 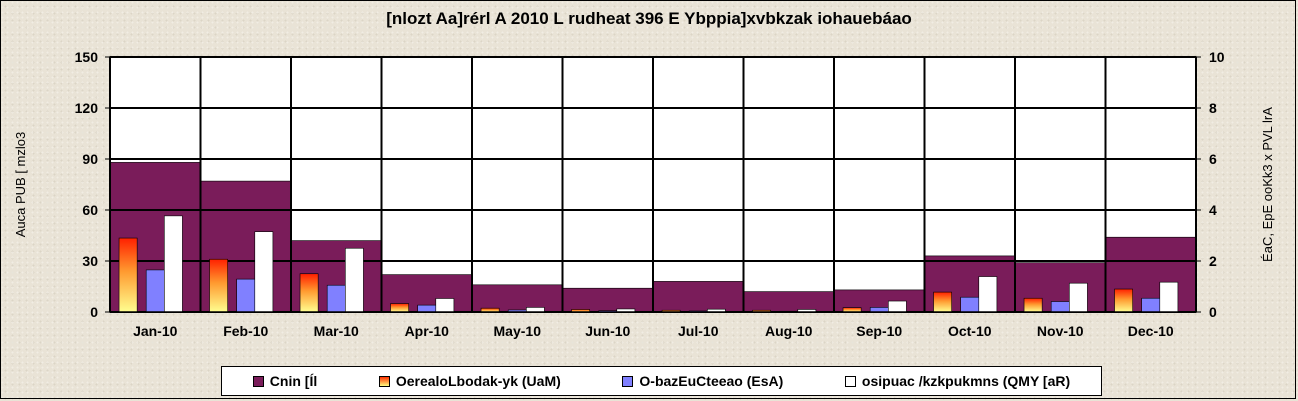 I want to click on x-tick-label: Nov-10, so click(x=1060, y=331).